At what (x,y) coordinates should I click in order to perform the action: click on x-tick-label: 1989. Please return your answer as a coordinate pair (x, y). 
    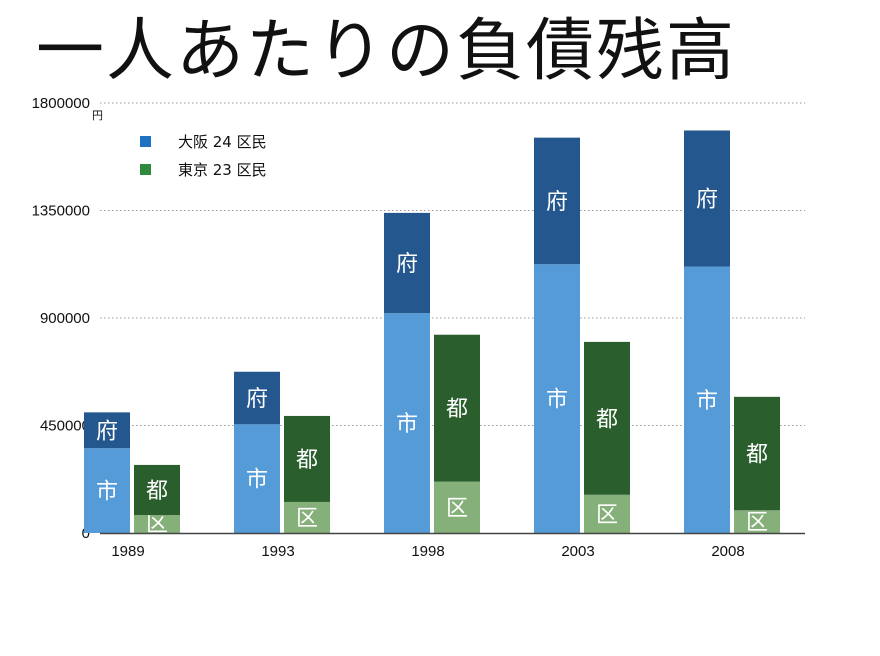
    Looking at the image, I should click on (127, 551).